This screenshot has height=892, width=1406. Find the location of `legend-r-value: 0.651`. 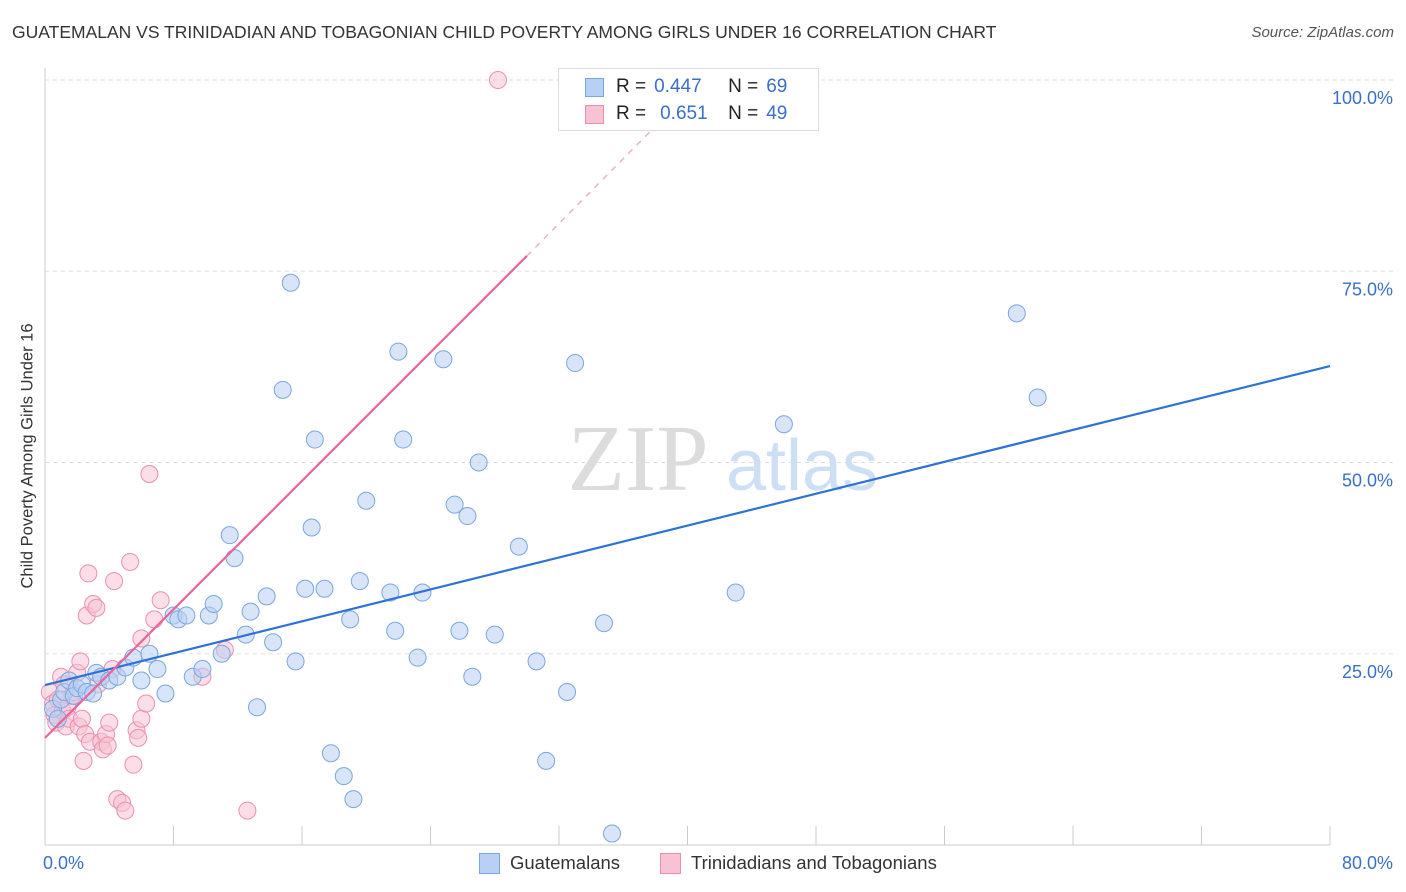

legend-r-value: 0.651 is located at coordinates (684, 113).